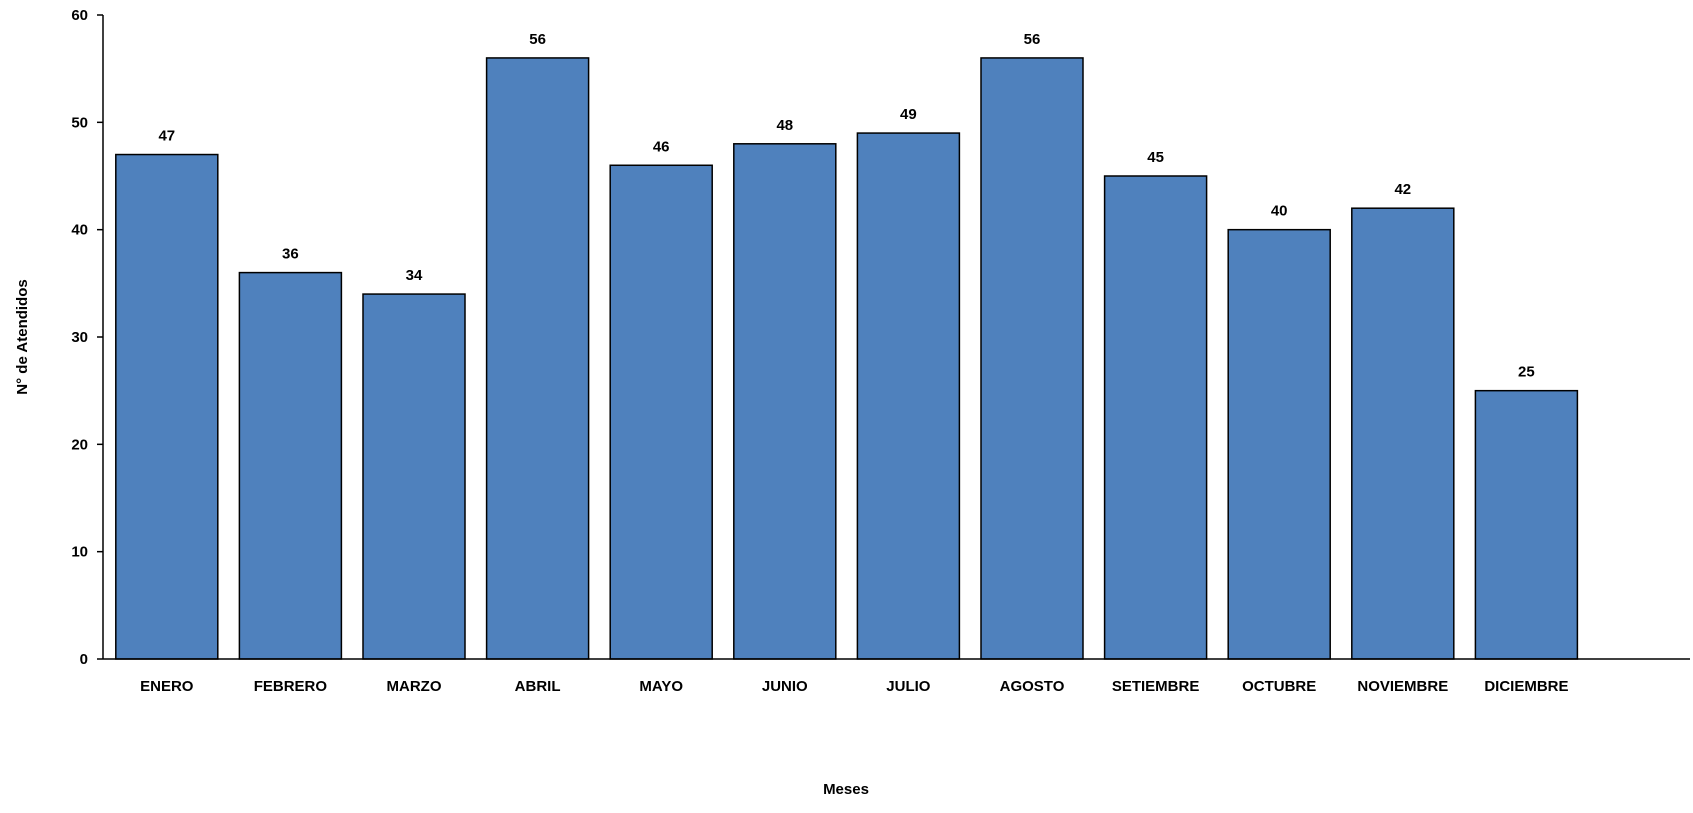 The image size is (1693, 813). What do you see at coordinates (1402, 189) in the screenshot?
I see `data-label-noviembre: 42` at bounding box center [1402, 189].